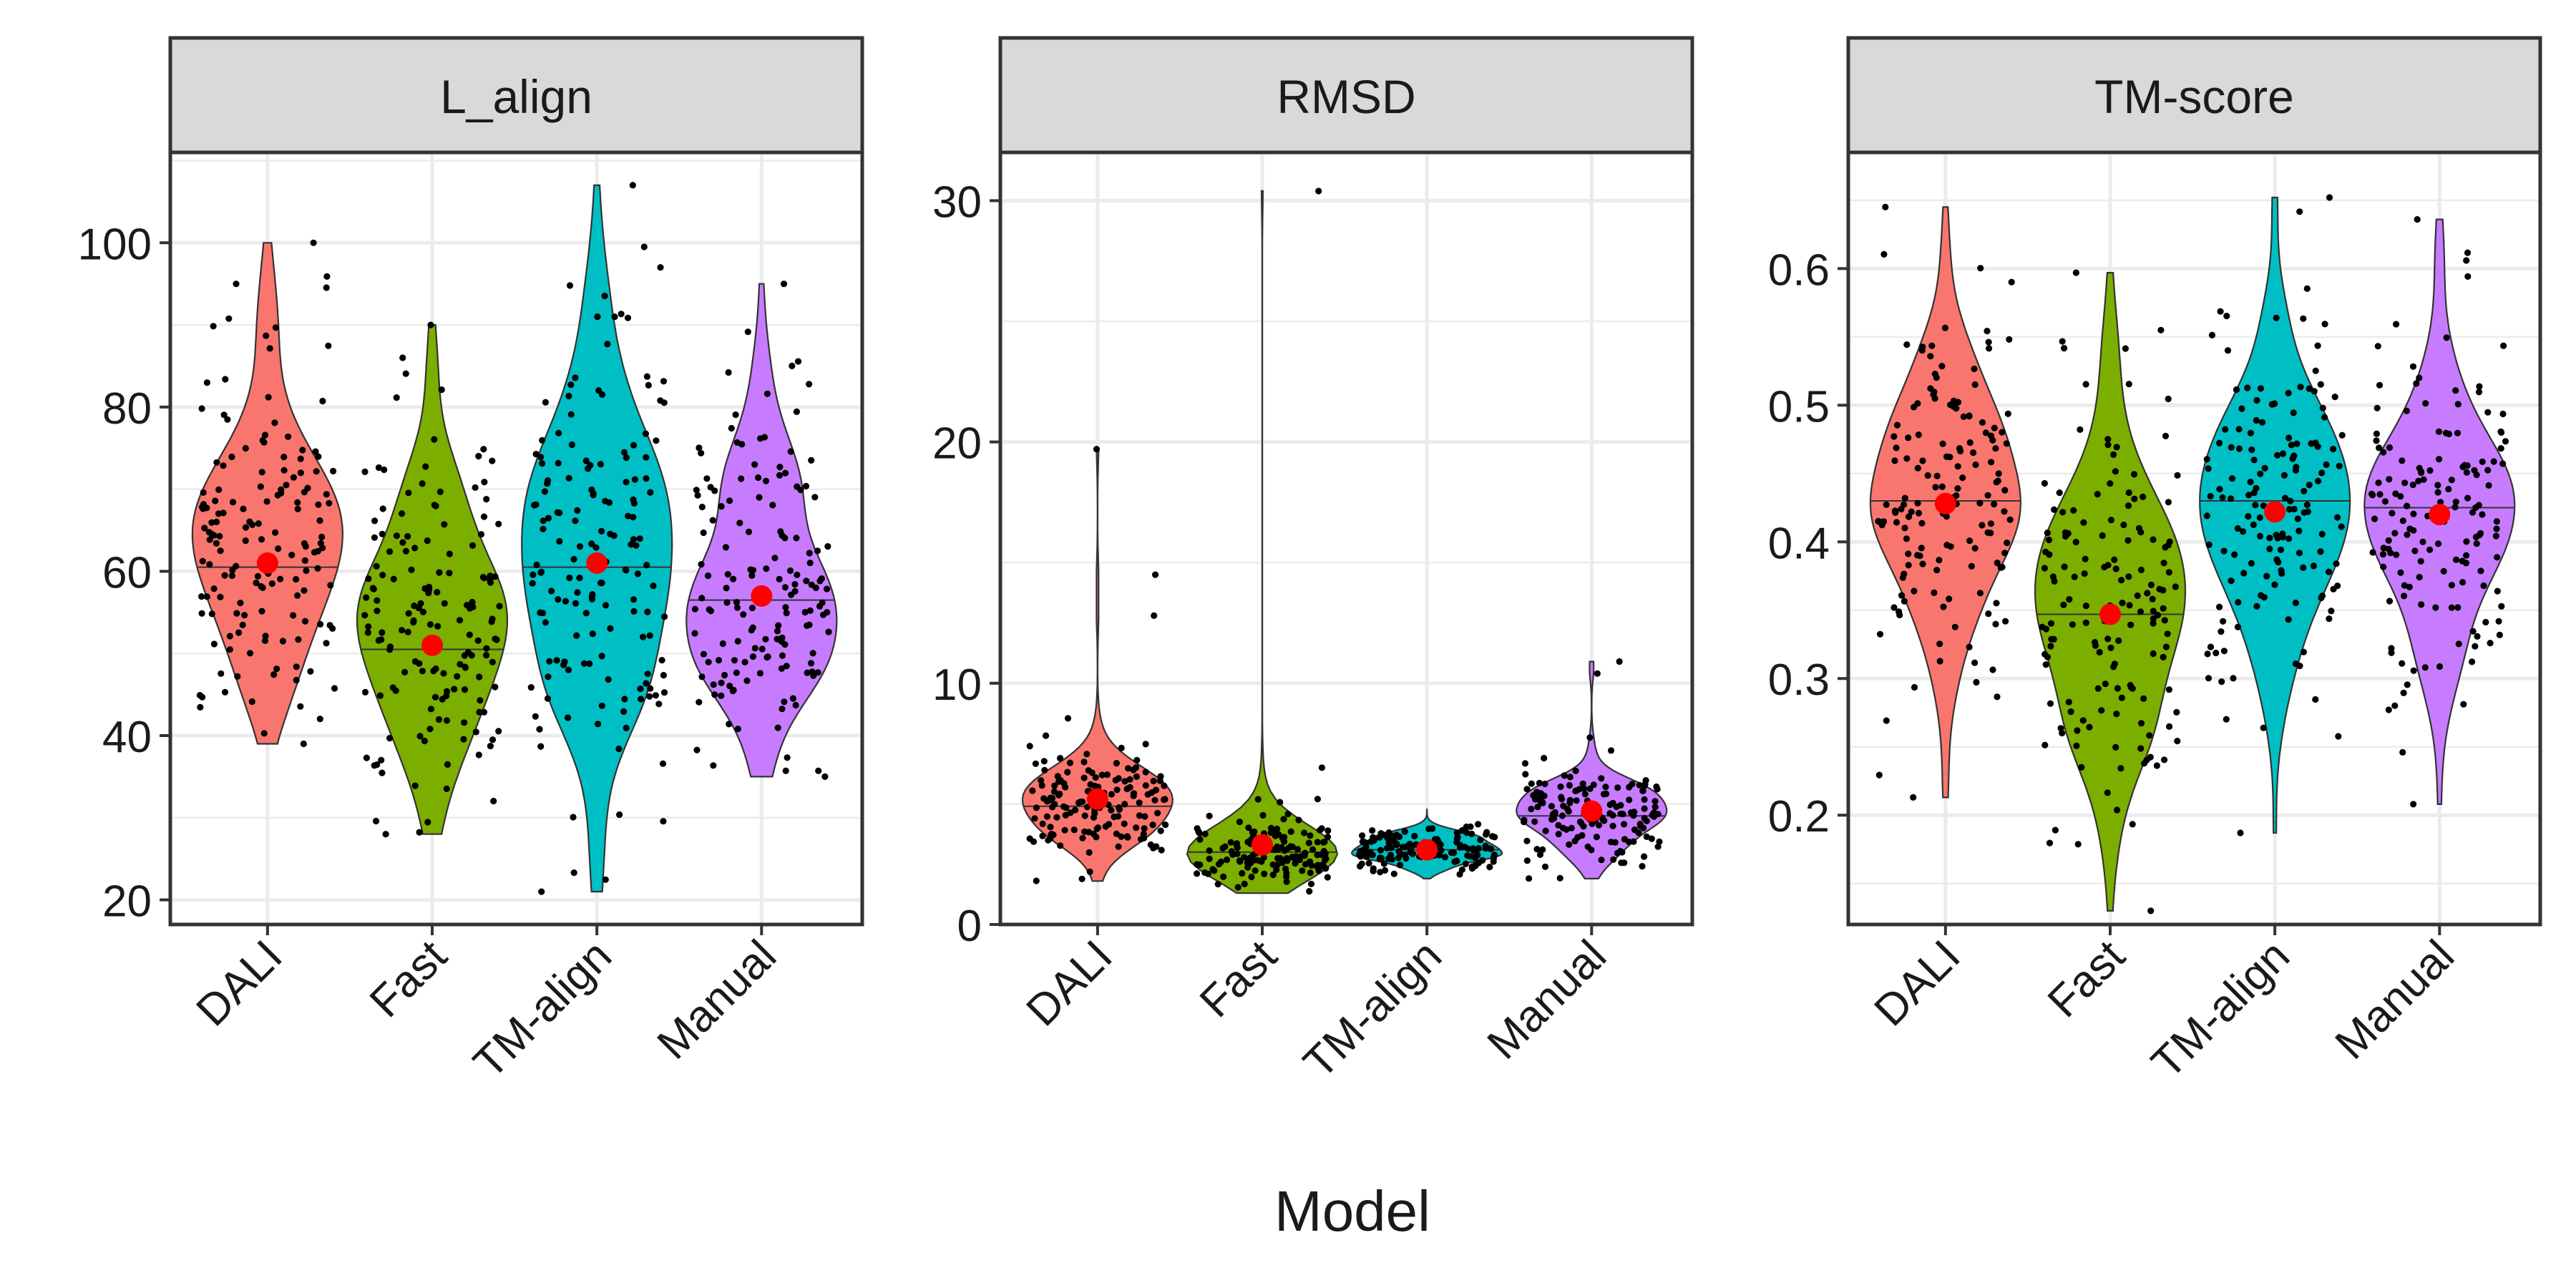  I want to click on facet-strip-label: RMSD, so click(1346, 96).